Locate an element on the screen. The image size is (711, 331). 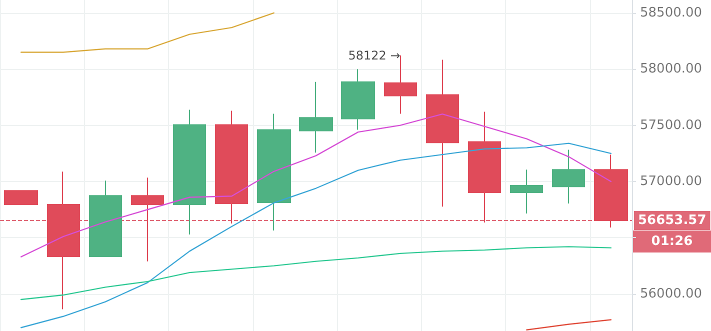
y-tick-label: 57000.00 is located at coordinates (671, 182).